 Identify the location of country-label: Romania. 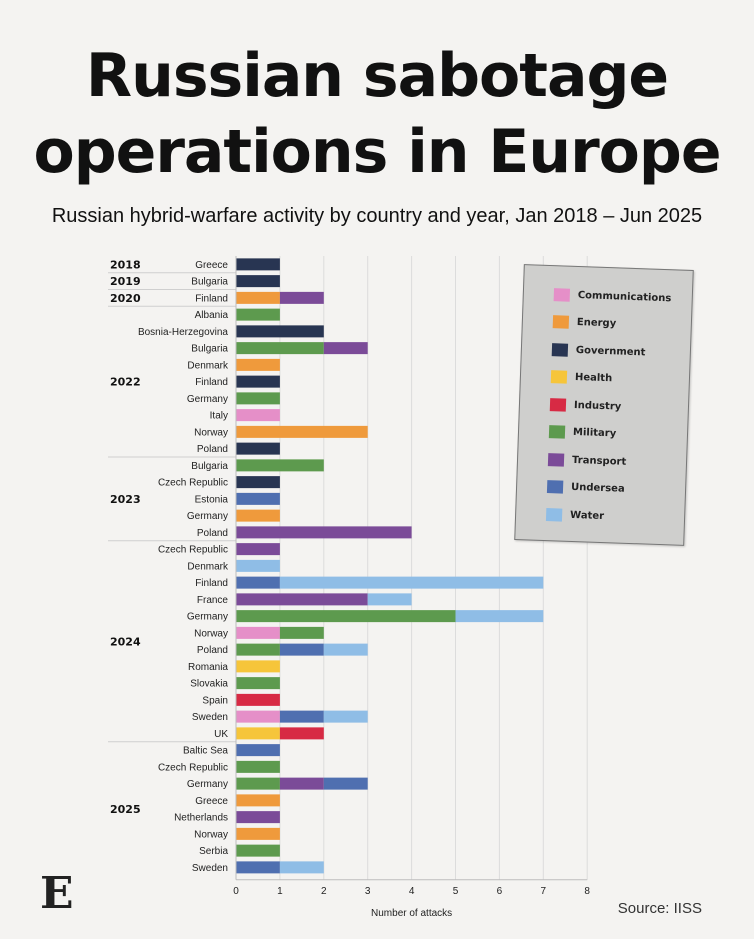
(208, 667).